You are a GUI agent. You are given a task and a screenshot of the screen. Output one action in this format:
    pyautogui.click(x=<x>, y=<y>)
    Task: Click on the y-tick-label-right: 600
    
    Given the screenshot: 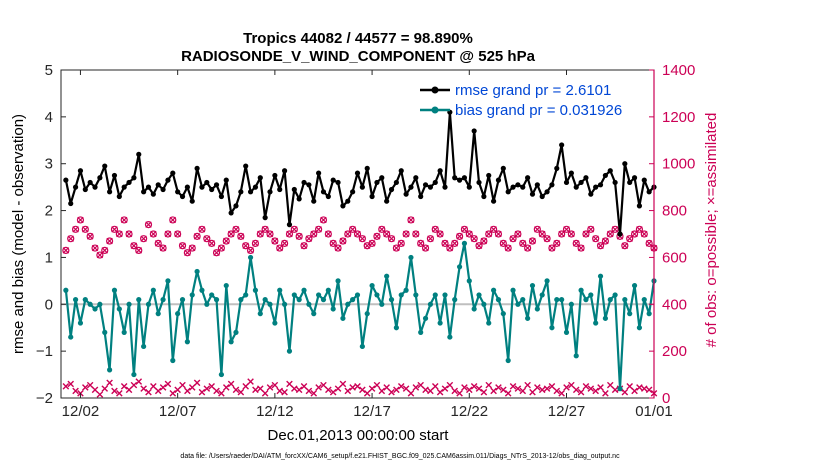 What is the action you would take?
    pyautogui.click(x=674, y=257)
    